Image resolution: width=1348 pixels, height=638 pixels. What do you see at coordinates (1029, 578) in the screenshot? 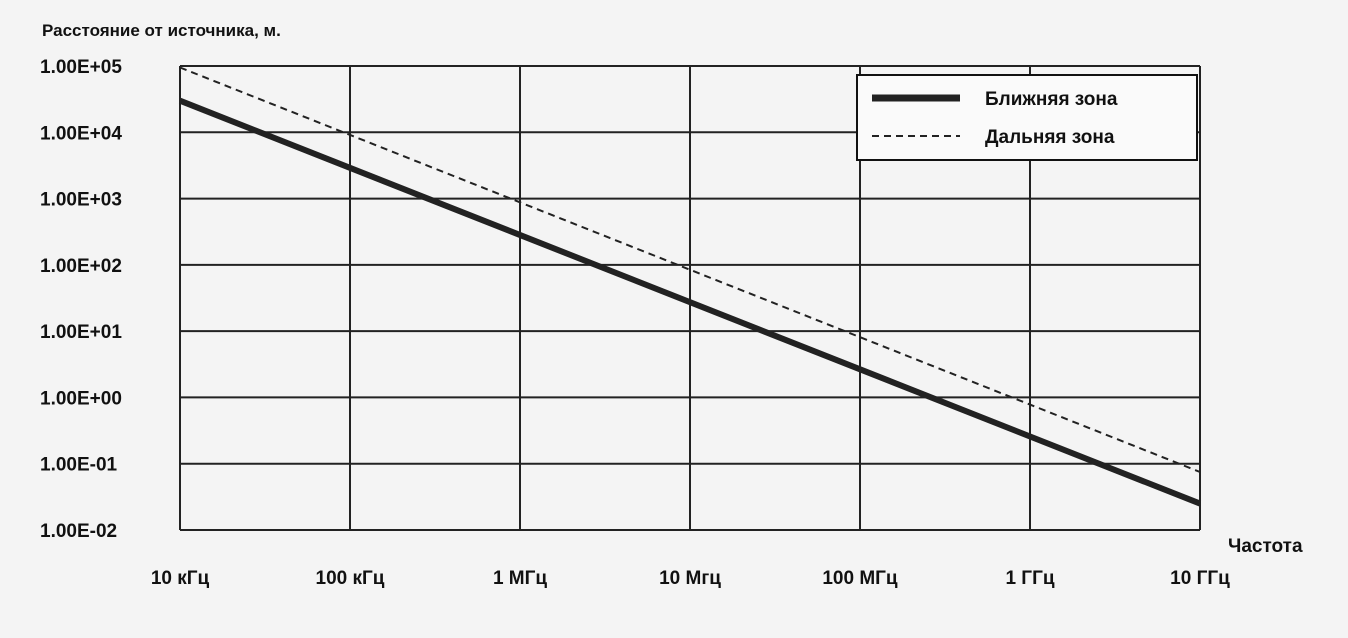
I see `x-tick-label: 1 ГГц` at bounding box center [1029, 578].